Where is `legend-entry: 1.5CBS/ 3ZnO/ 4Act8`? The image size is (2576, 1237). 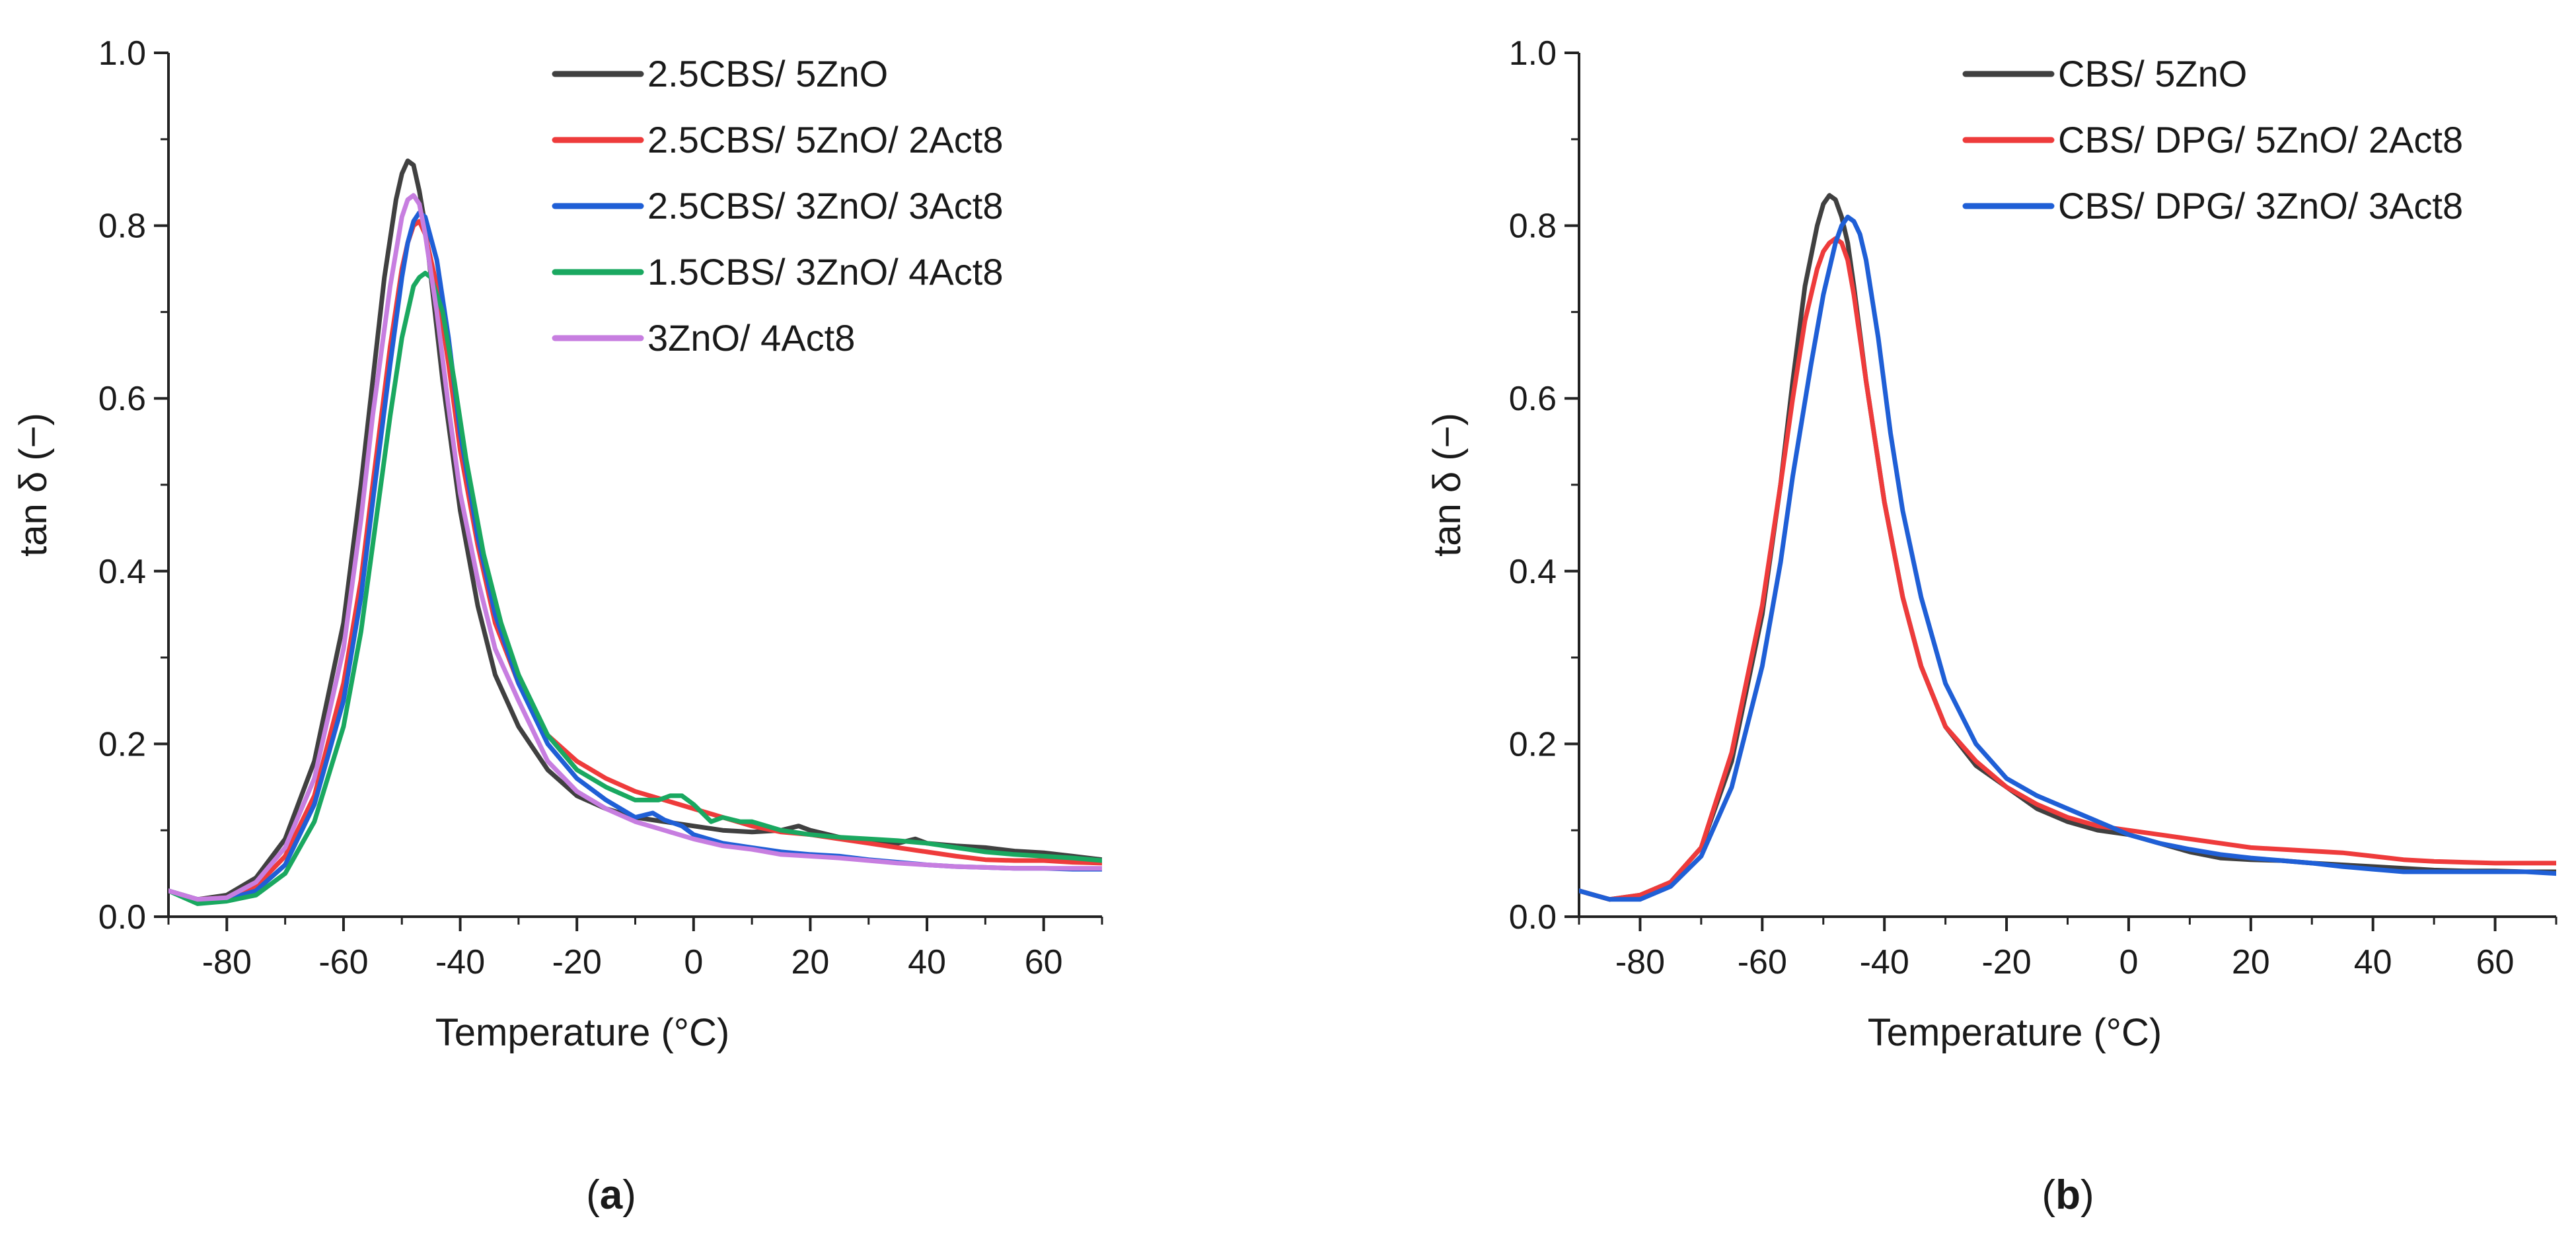
legend-entry: 1.5CBS/ 3ZnO/ 4Act8 is located at coordinates (825, 272).